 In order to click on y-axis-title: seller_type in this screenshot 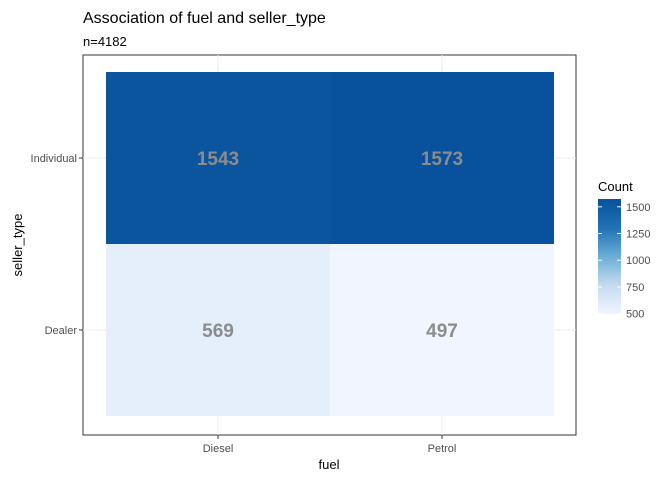, I will do `click(17, 245)`.